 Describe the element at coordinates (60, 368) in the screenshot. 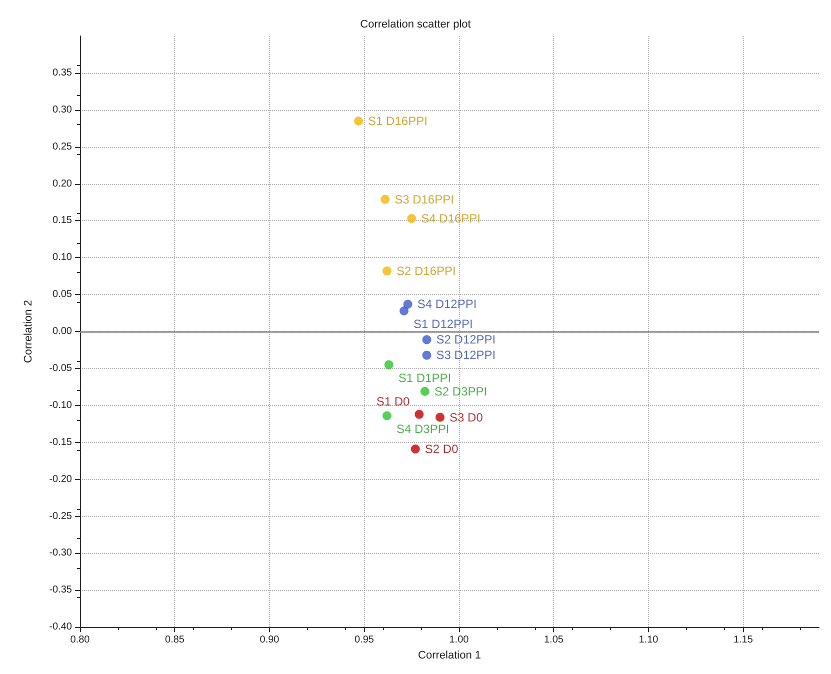

I see `y-tick-label: -0.05` at that location.